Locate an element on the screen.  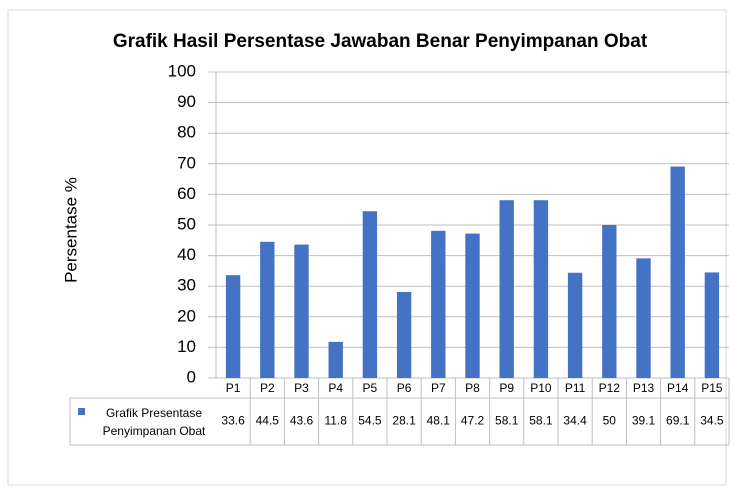
y-tick-label: 30 is located at coordinates (186, 285).